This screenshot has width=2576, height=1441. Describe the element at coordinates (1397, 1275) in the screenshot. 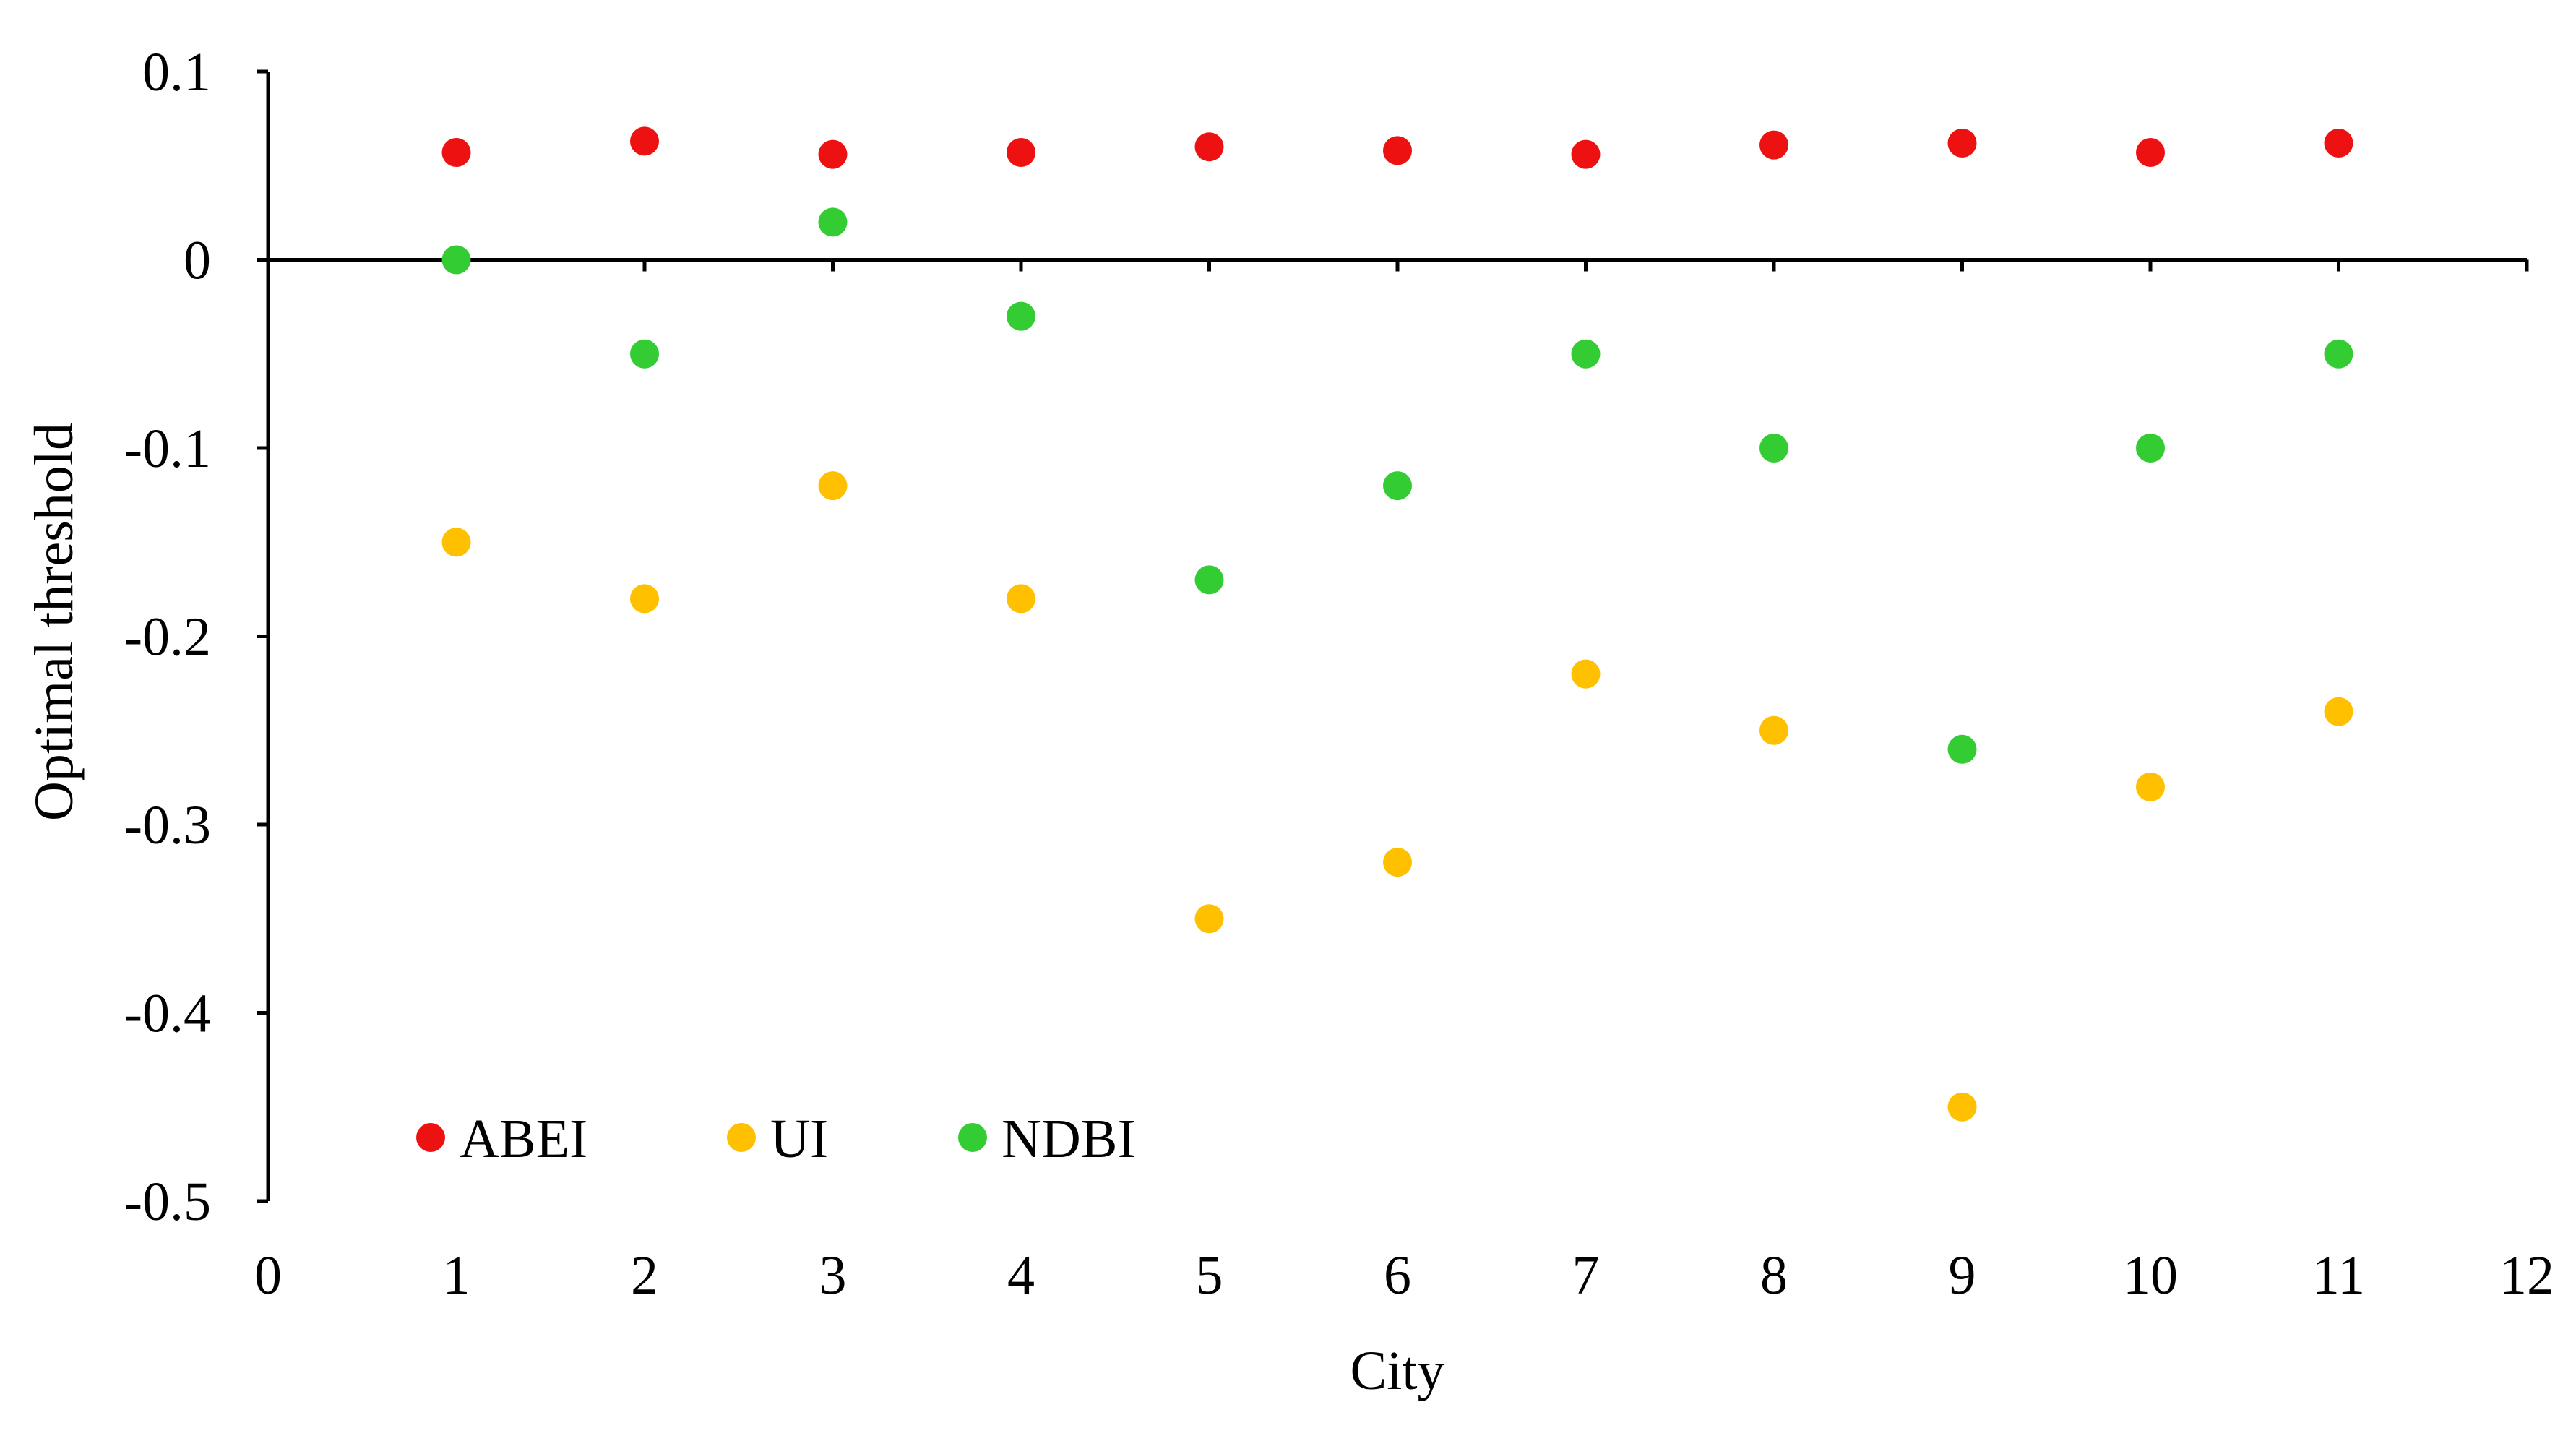

I see `x-tick-label: 6` at that location.